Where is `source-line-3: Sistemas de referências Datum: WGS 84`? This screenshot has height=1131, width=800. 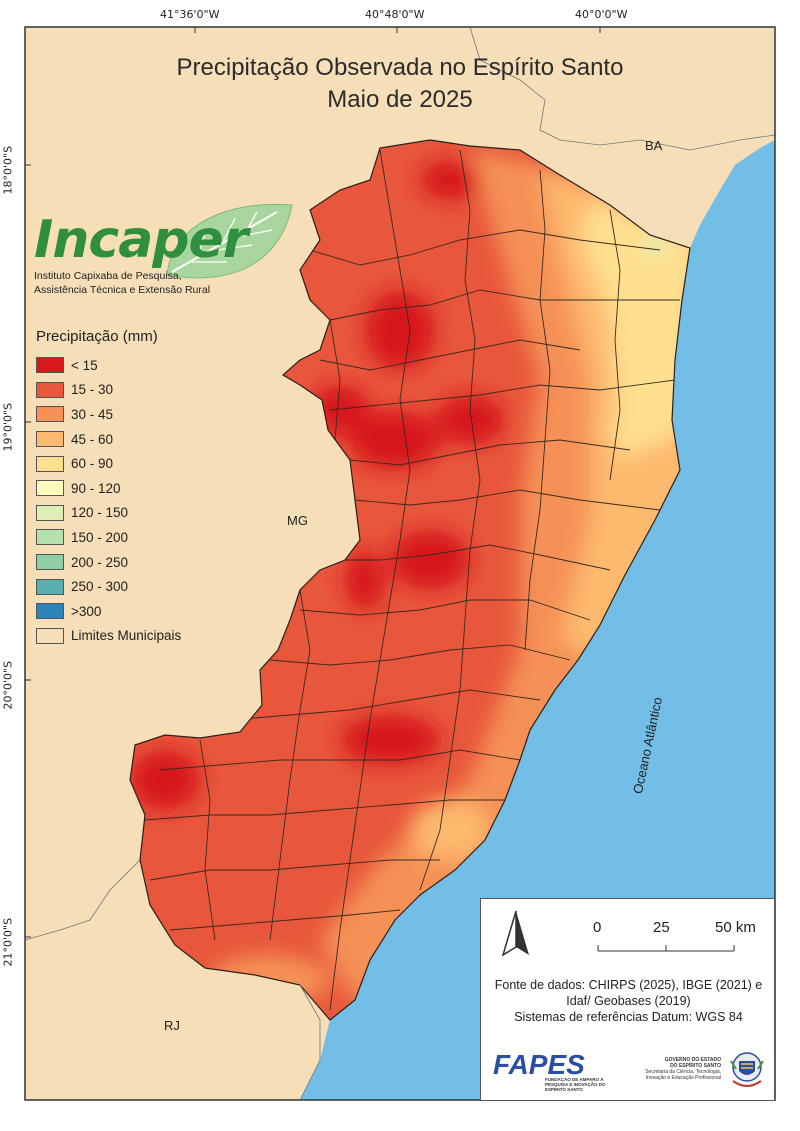 source-line-3: Sistemas de referências Datum: WGS 84 is located at coordinates (628, 1017).